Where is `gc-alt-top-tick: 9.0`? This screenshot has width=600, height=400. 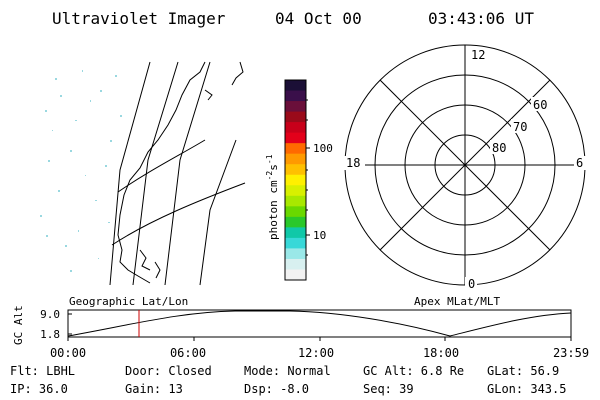
gc-alt-top-tick: 9.0 is located at coordinates (50, 314).